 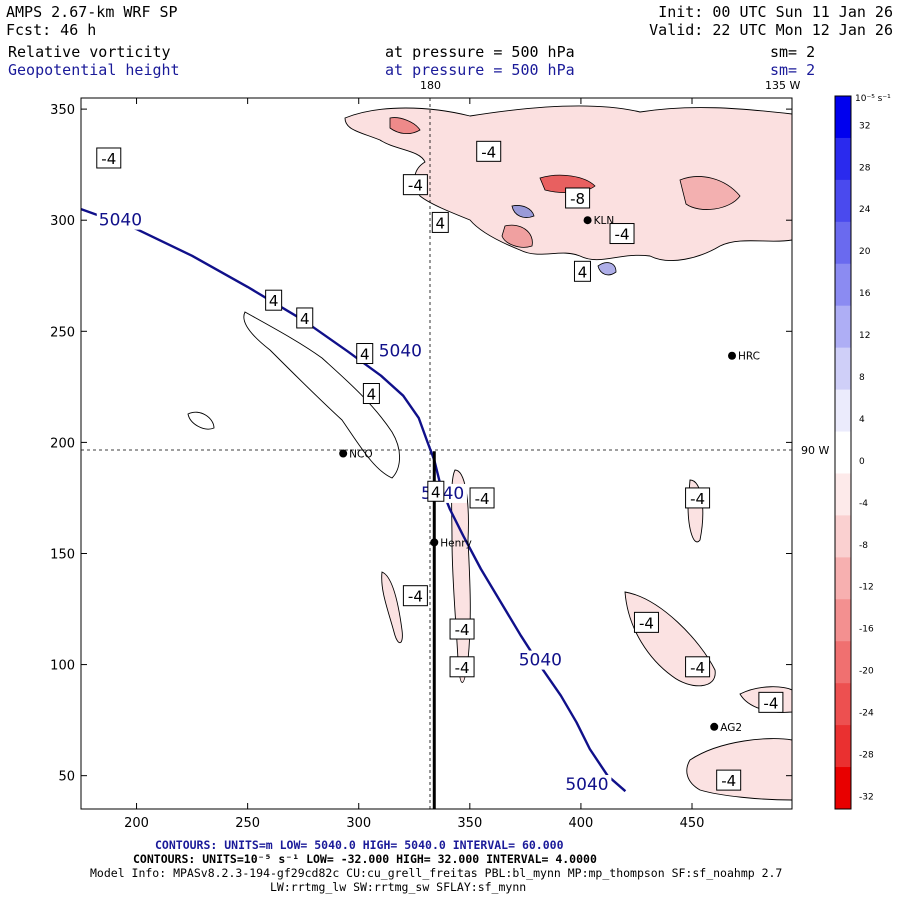 What do you see at coordinates (62, 666) in the screenshot?
I see `y-tick-label: 100` at bounding box center [62, 666].